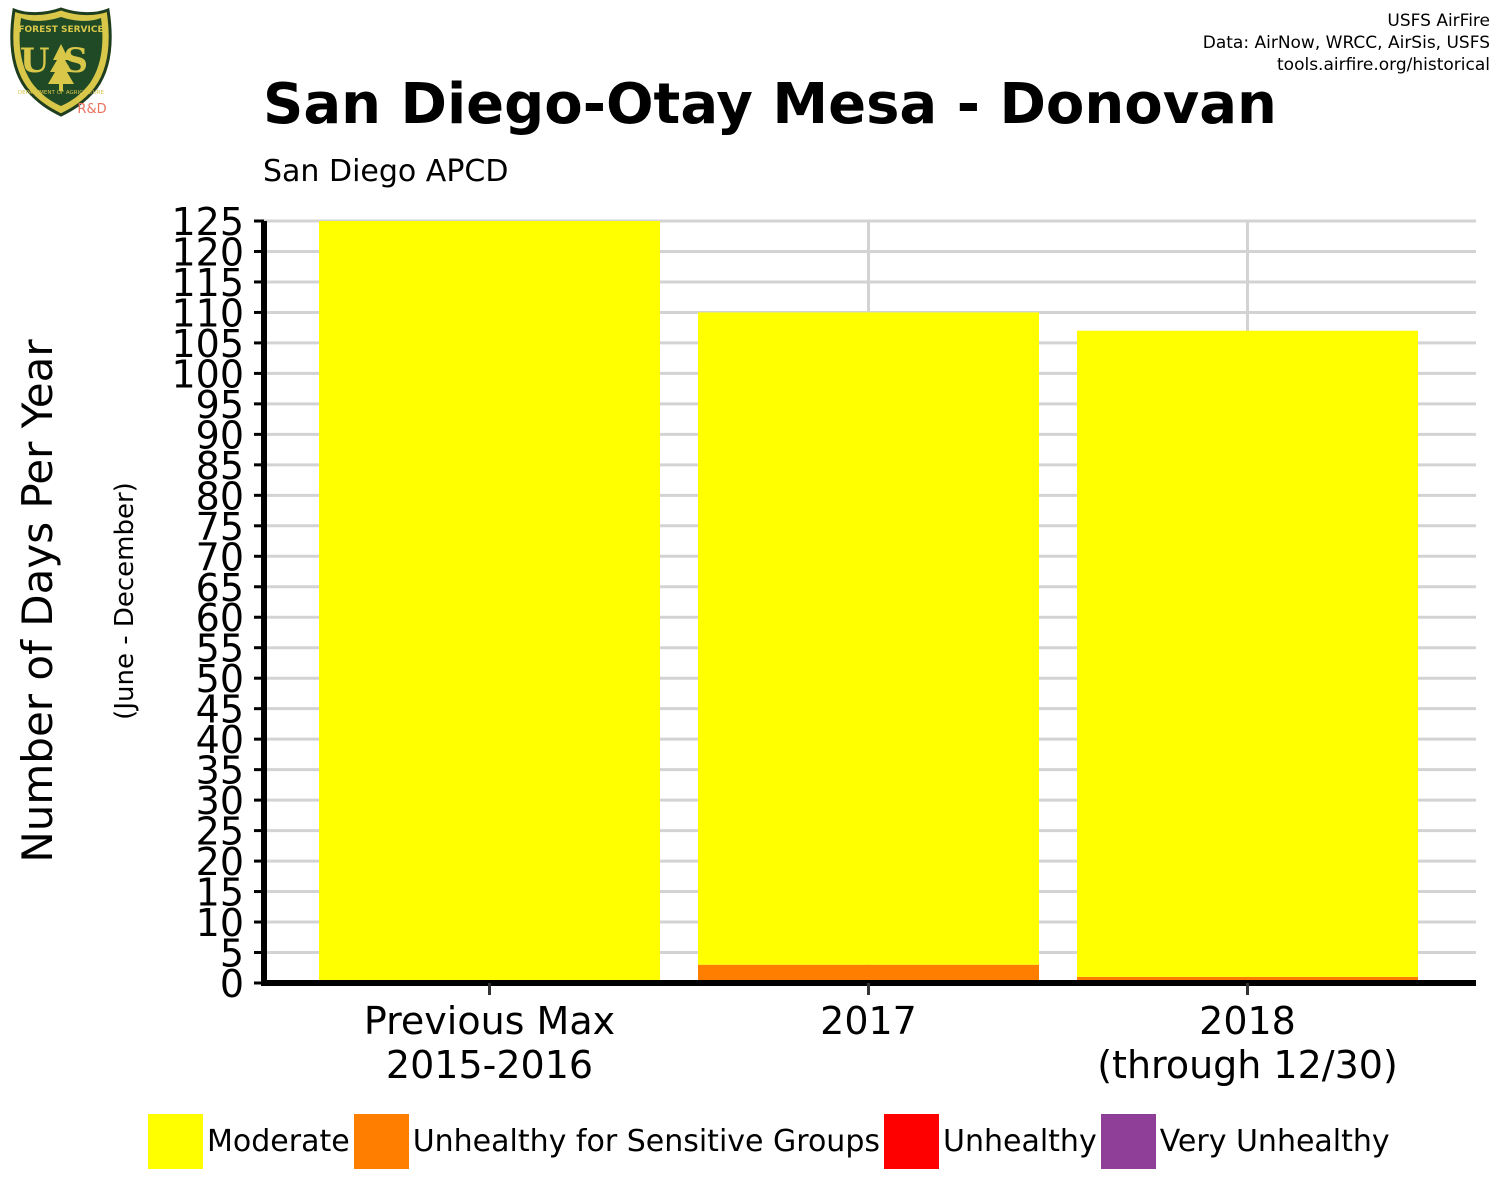  Describe the element at coordinates (770, 104) in the screenshot. I see `chart-title: San Diego-Otay Mesa - Donovan` at that location.